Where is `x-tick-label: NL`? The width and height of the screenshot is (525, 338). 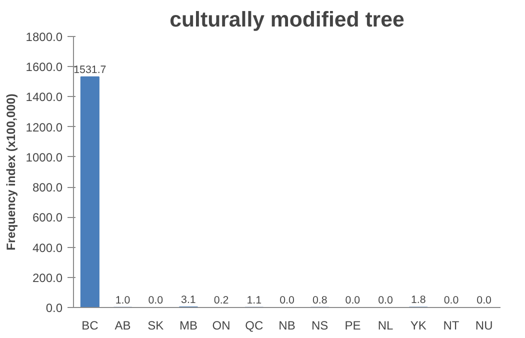
x-tick-label: NL is located at coordinates (386, 325).